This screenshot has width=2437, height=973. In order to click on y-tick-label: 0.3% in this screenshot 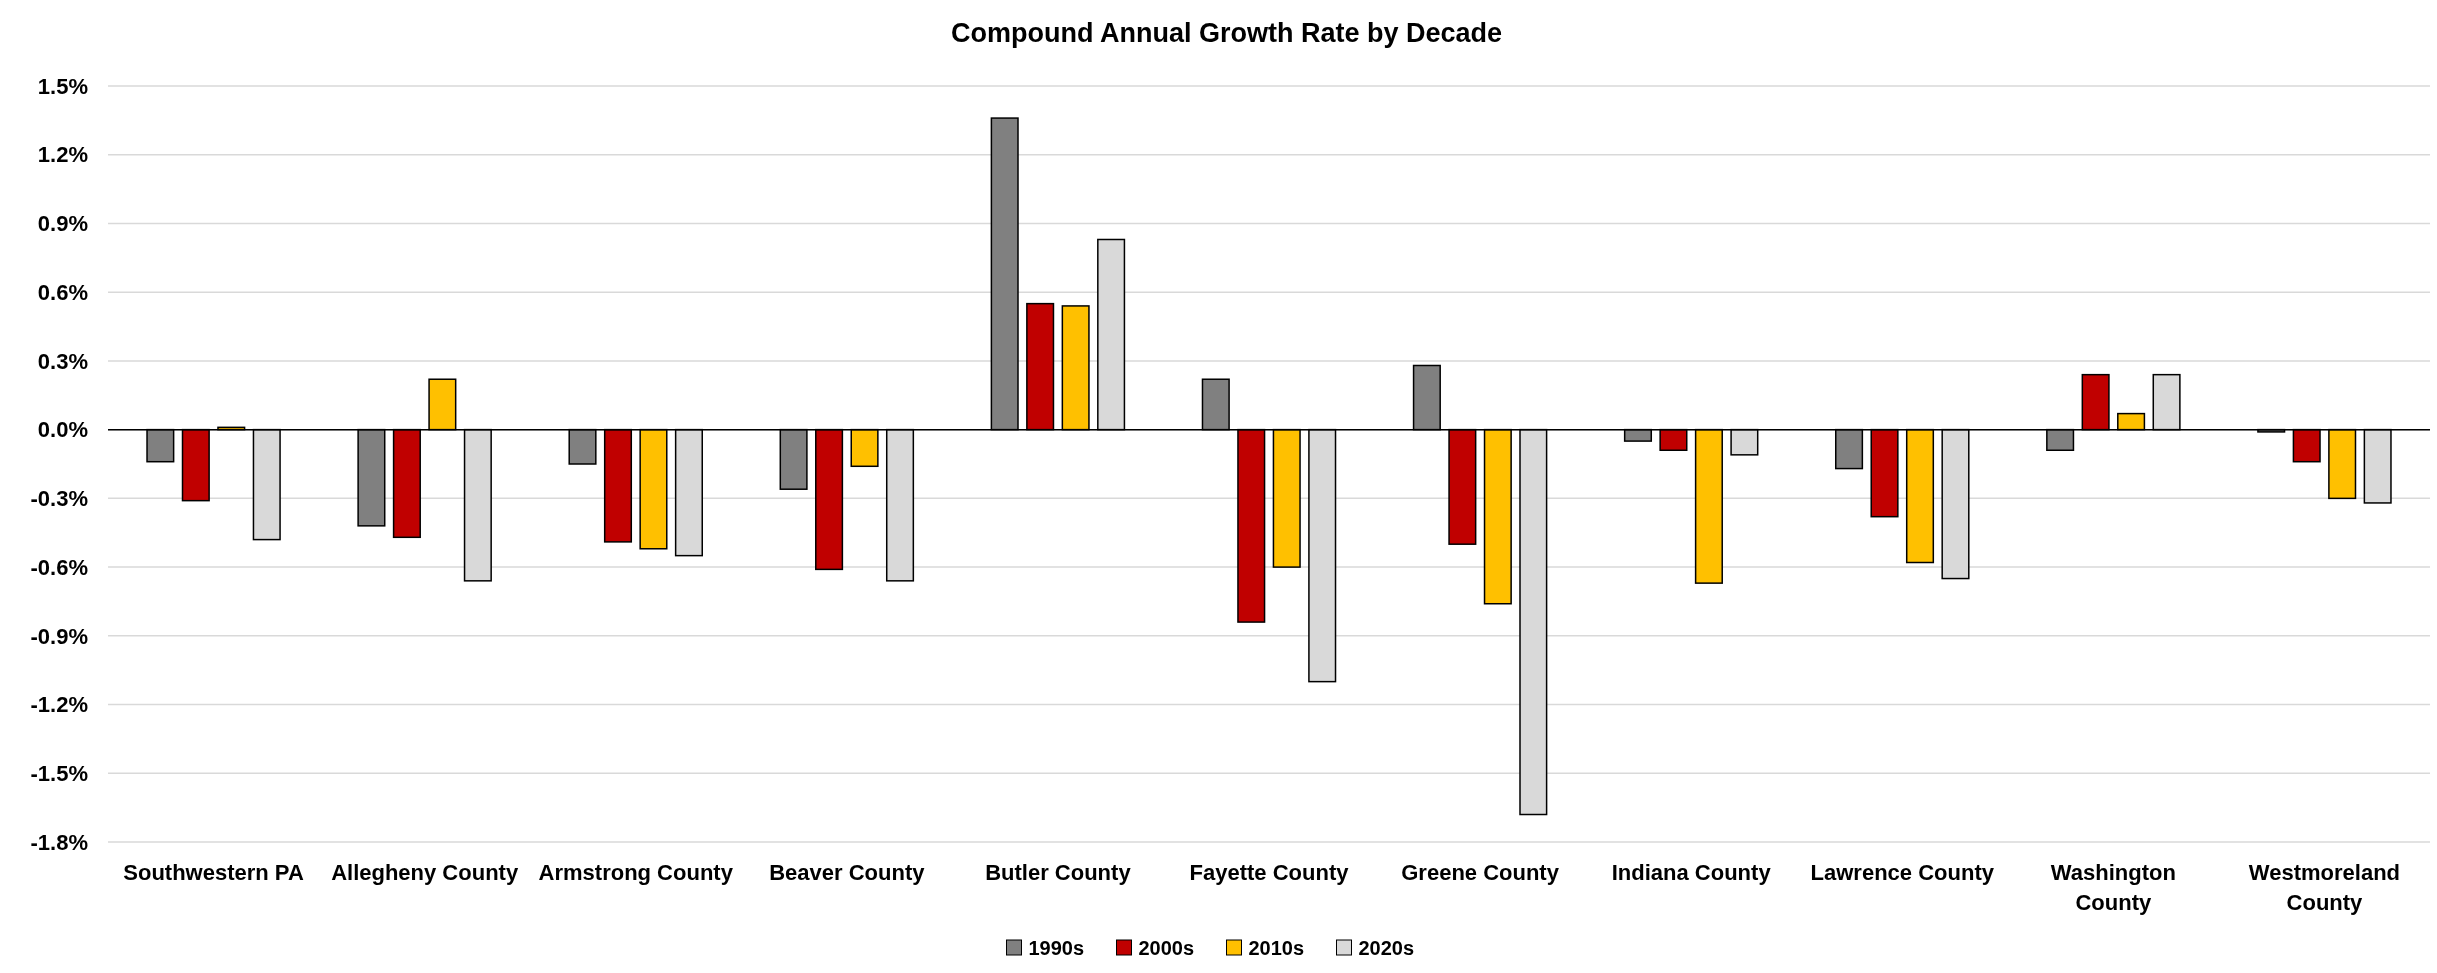, I will do `click(62, 361)`.